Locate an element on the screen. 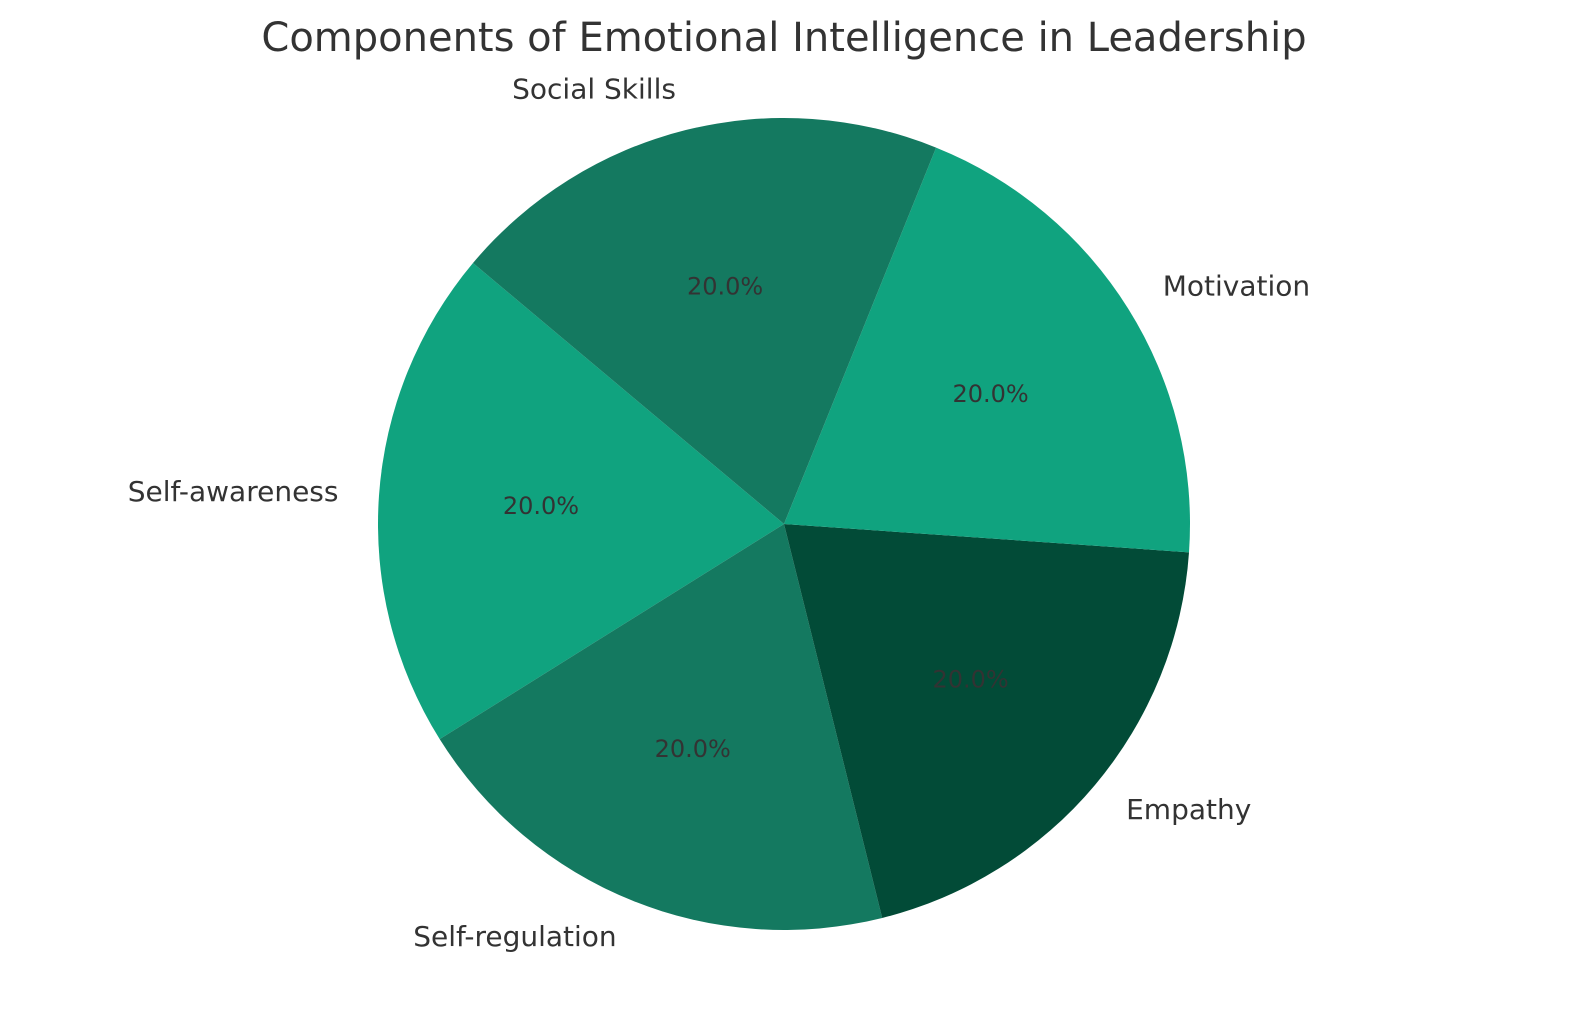  slice-label: Self-regulation is located at coordinates (514, 936).